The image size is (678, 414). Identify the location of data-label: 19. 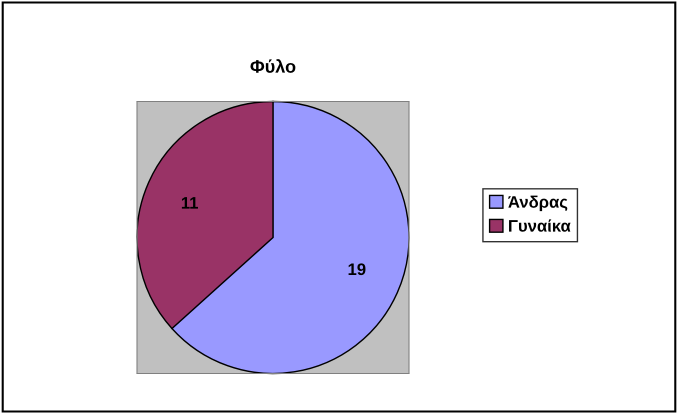
(357, 269).